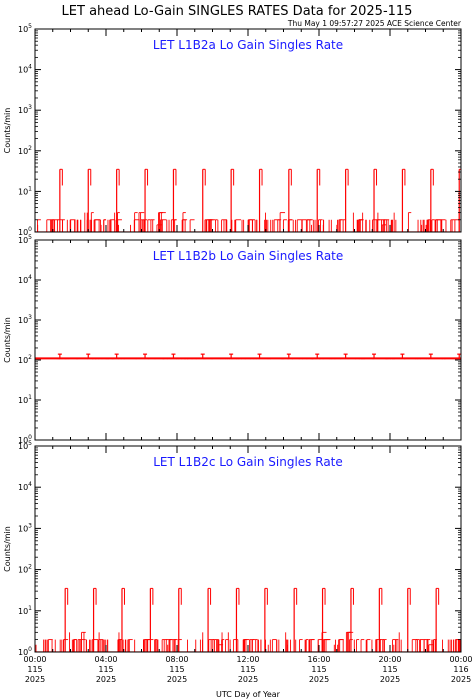  What do you see at coordinates (176, 659) in the screenshot?
I see `x-tick-label: 08:00` at bounding box center [176, 659].